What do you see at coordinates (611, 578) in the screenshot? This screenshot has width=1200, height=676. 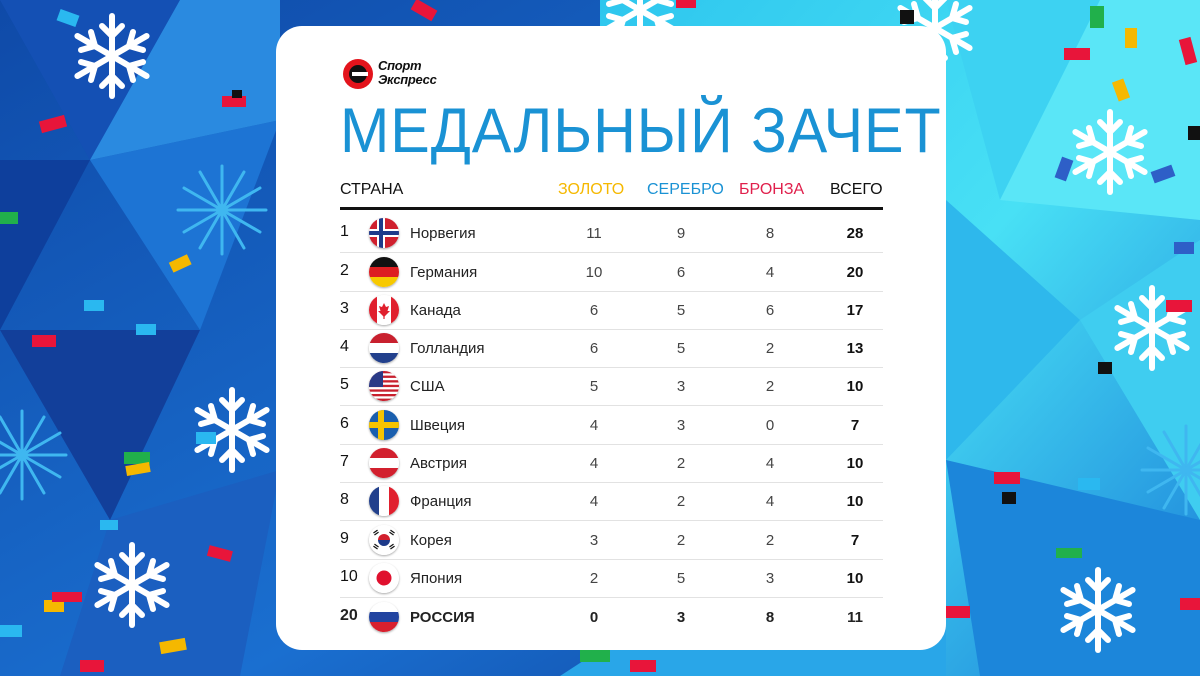 I see `table-row: 10 Япония 2 5 3 10` at bounding box center [611, 578].